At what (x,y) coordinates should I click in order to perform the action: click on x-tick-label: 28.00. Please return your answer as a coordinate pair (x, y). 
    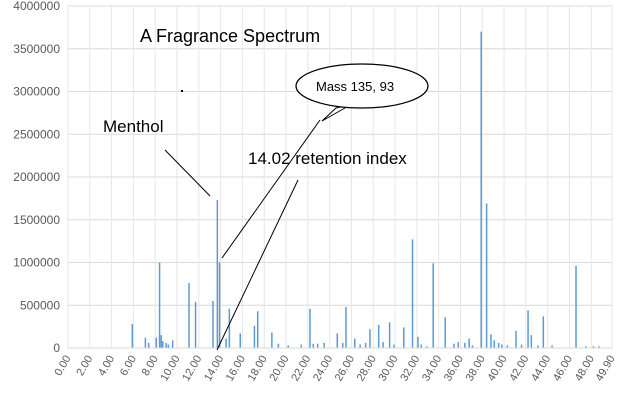
    Looking at the image, I should click on (367, 369).